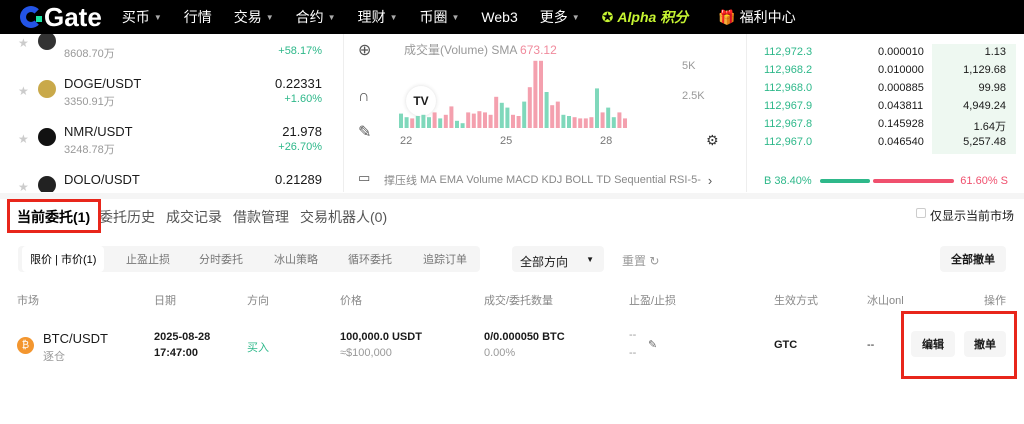  Describe the element at coordinates (885, 91) in the screenshot. I see `orderbook-row: 112,968.0 0.000885 99.98` at that location.